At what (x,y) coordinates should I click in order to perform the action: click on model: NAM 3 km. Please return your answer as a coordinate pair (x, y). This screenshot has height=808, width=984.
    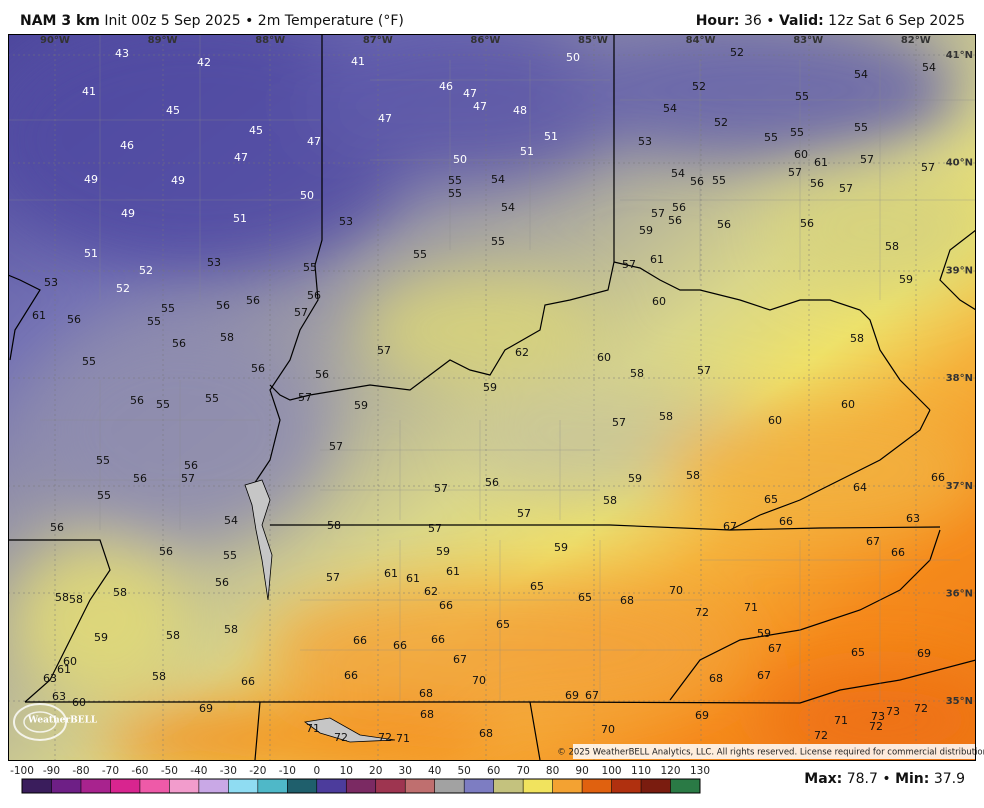
    Looking at the image, I should click on (60, 21).